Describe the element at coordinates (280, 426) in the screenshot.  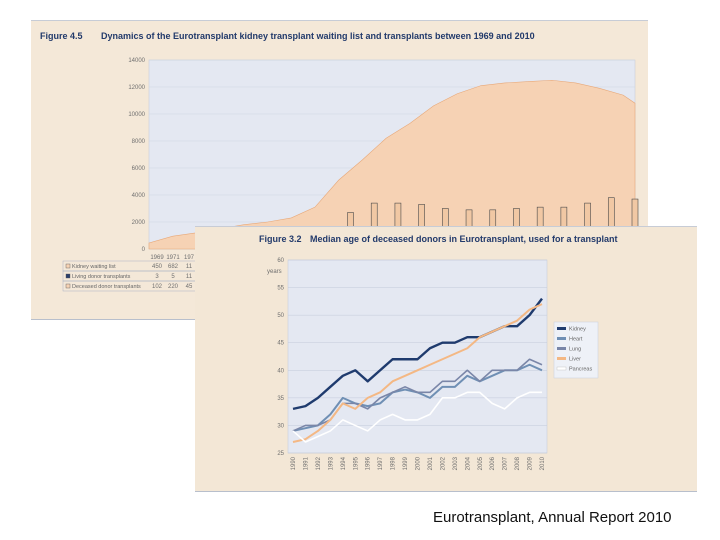
I see `y-tick-label: 30` at that location.